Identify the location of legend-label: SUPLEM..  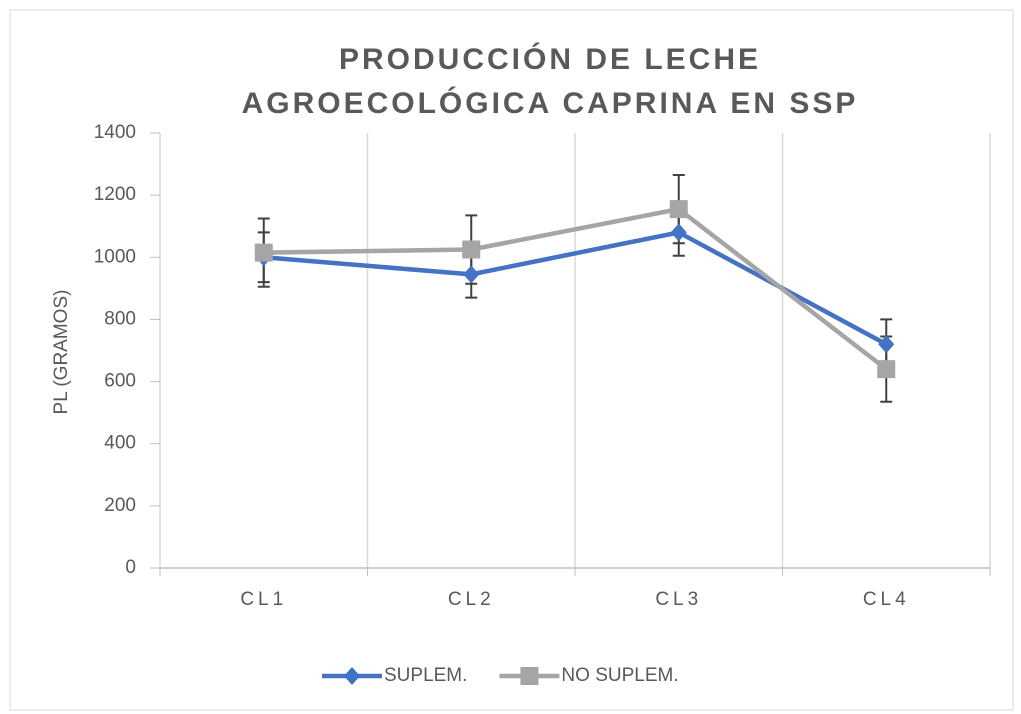
(425, 675).